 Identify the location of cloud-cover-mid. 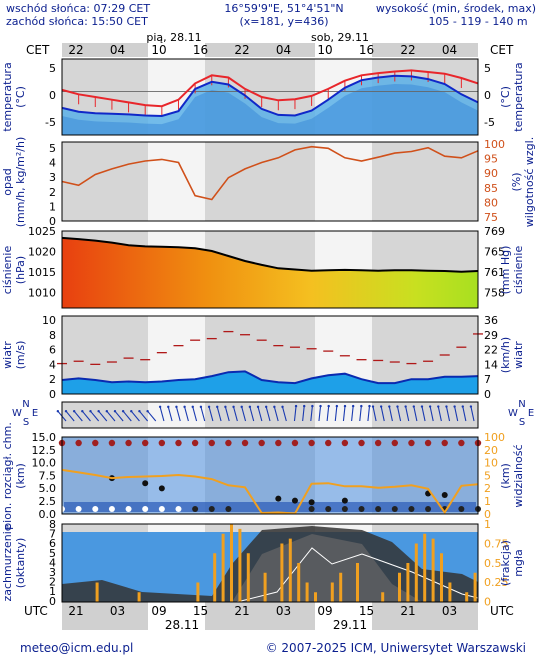
(327, 568).